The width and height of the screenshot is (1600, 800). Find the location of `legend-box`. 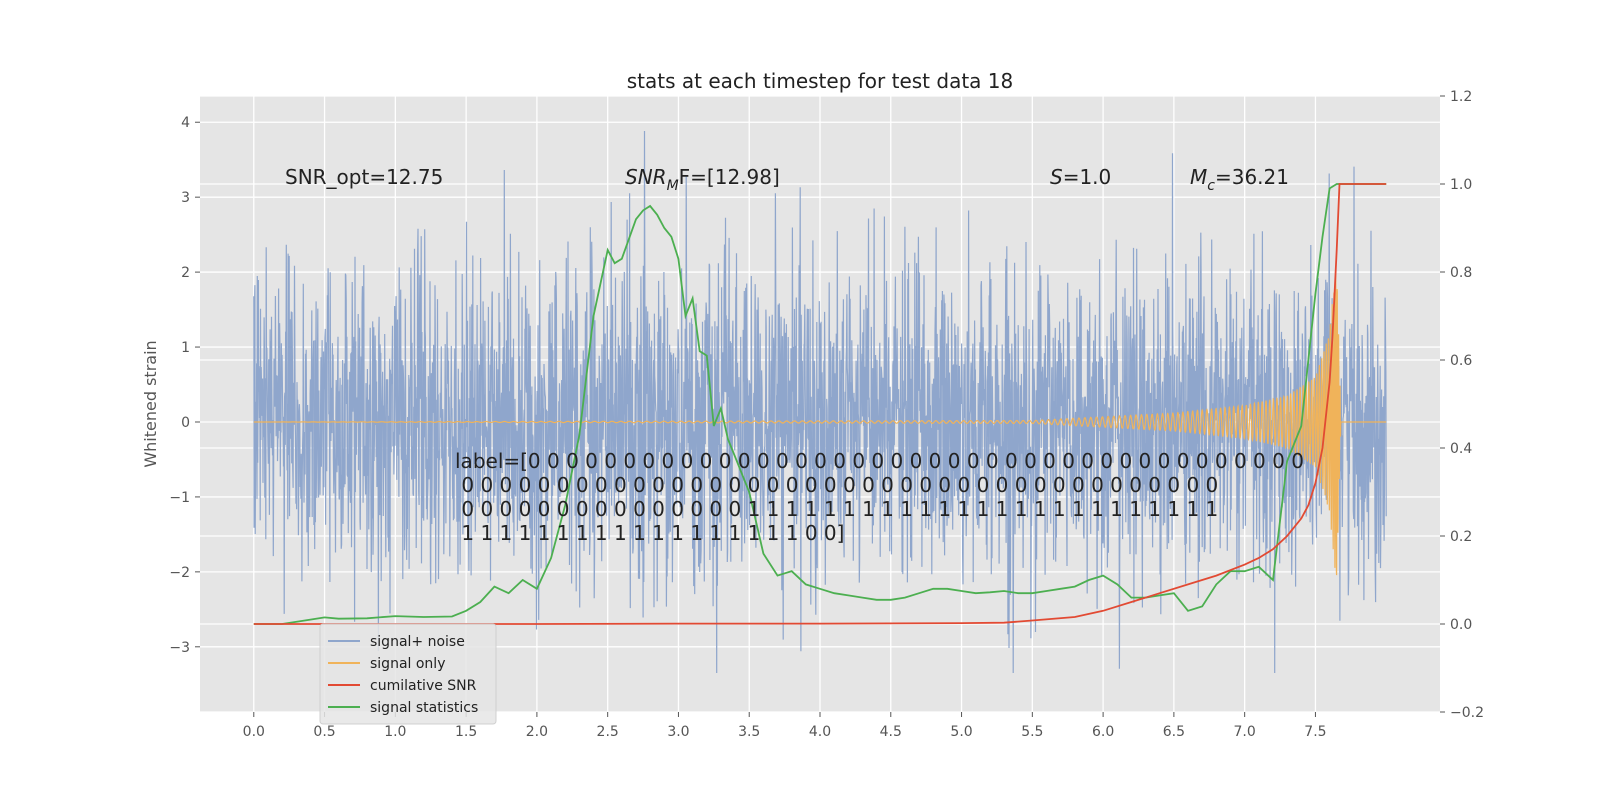

legend-box is located at coordinates (408, 674).